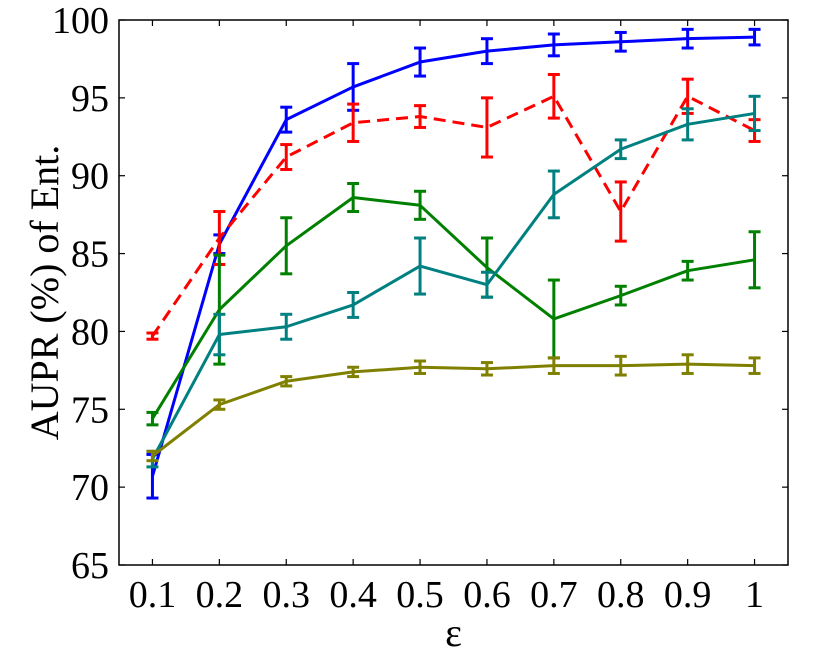  Describe the element at coordinates (90, 177) in the screenshot. I see `y-tick-label: 90` at that location.